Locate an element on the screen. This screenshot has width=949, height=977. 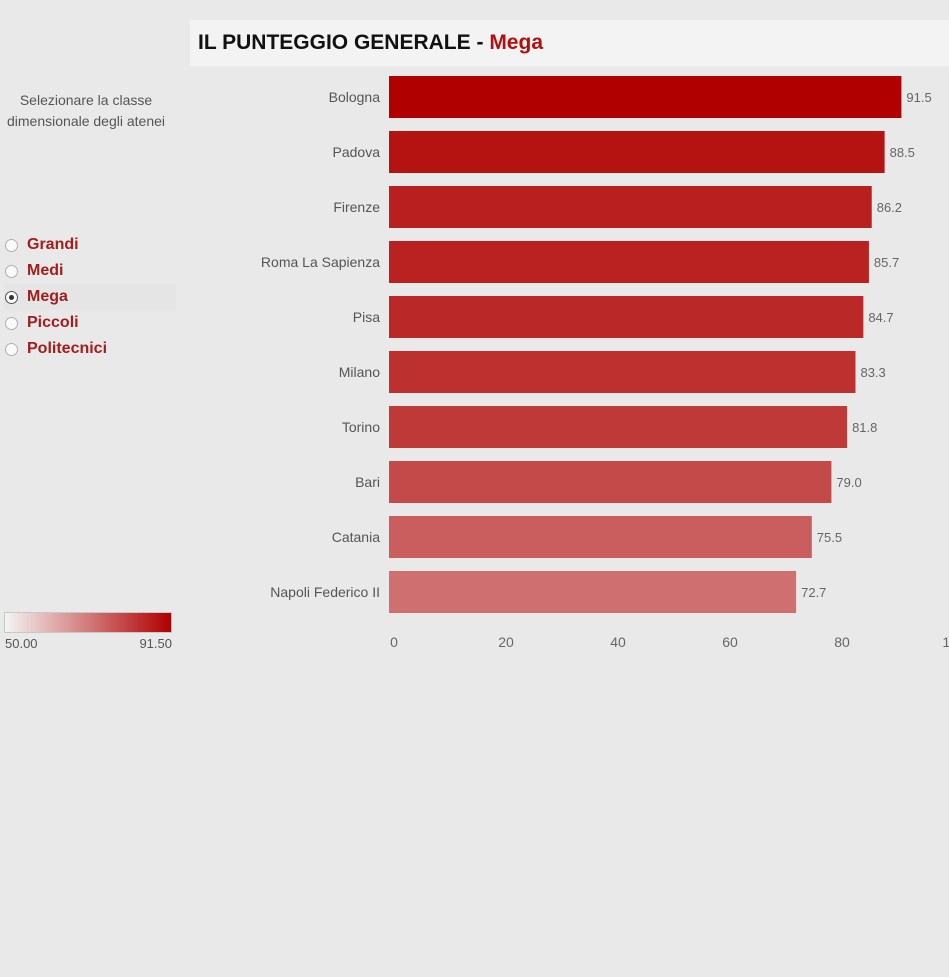
title-bar: IL PUNTEGGIO GENERALE - Mega is located at coordinates (569, 43).